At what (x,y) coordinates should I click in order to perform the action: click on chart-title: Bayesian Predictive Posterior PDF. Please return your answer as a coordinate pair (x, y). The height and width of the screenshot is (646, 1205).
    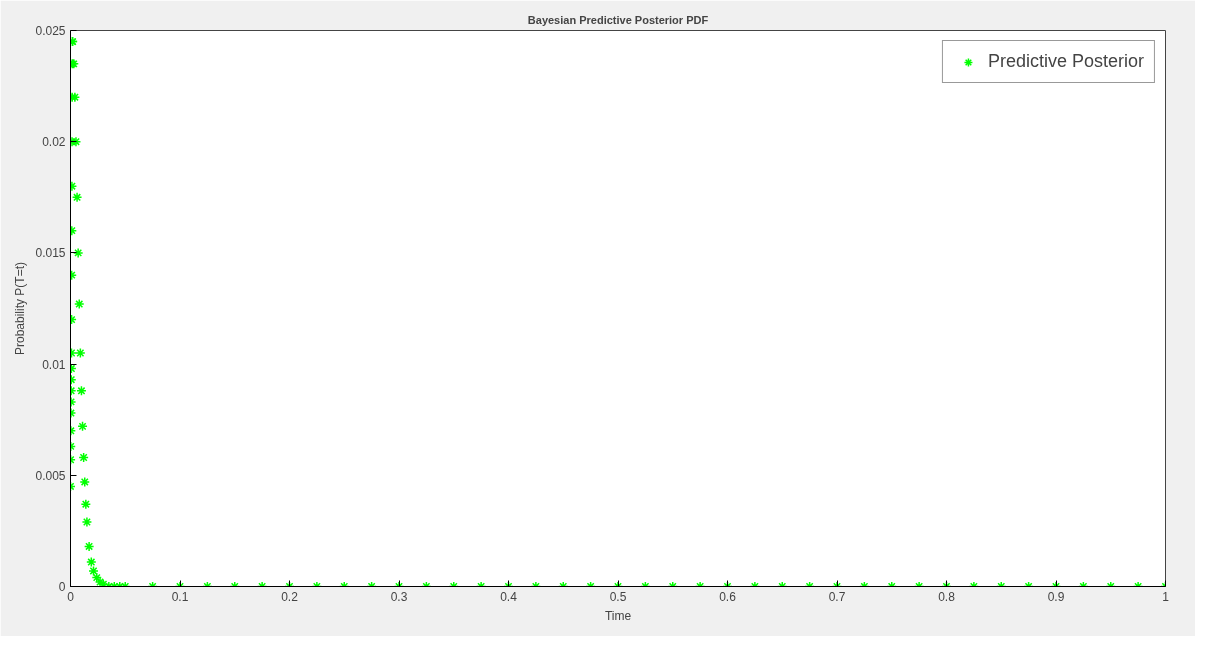
    Looking at the image, I should click on (618, 19).